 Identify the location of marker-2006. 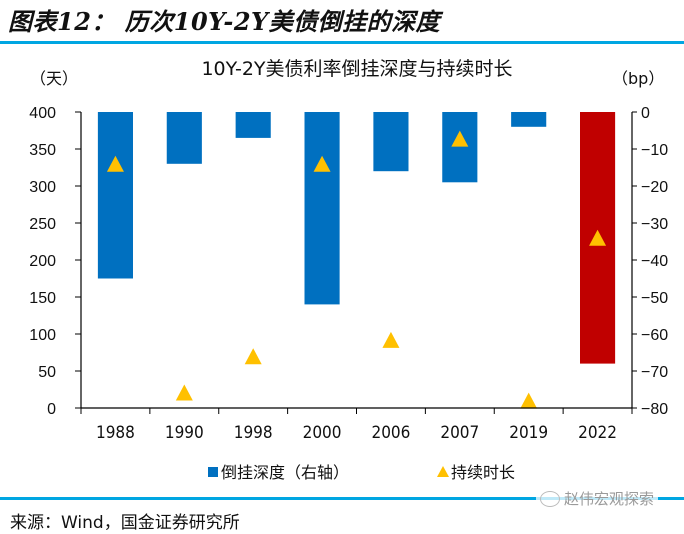
(391, 339).